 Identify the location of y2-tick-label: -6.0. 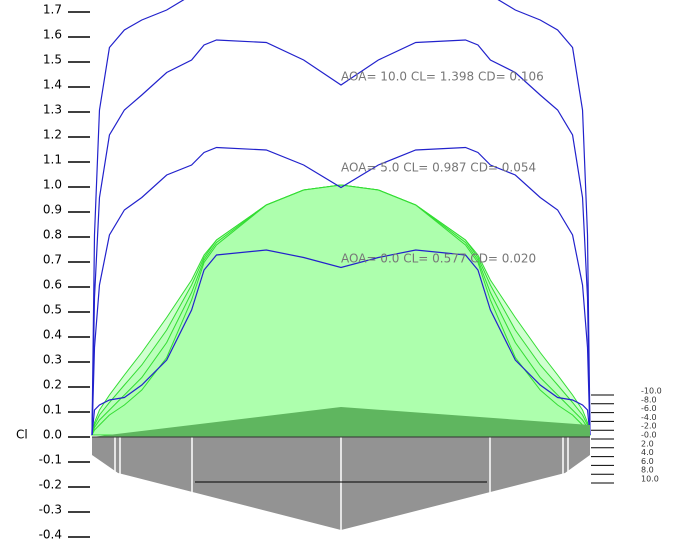
(649, 408).